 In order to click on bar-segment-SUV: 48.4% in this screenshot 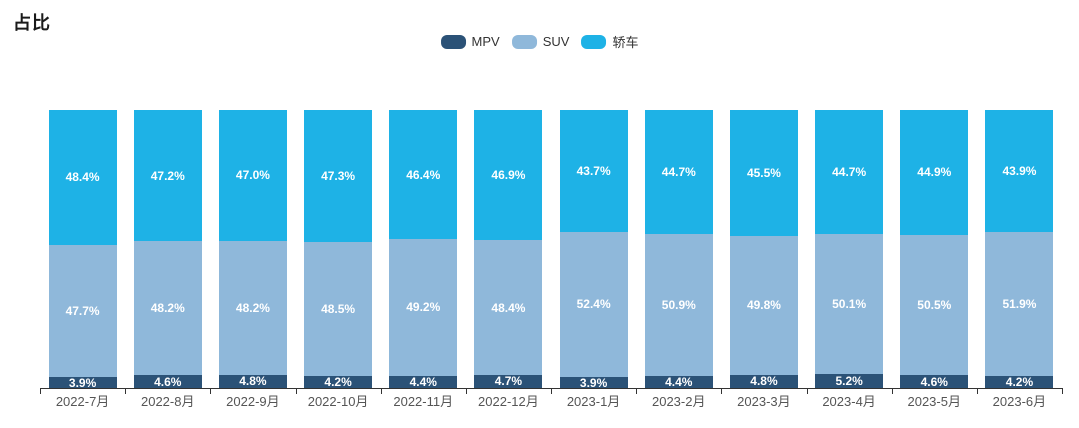, I will do `click(508, 307)`.